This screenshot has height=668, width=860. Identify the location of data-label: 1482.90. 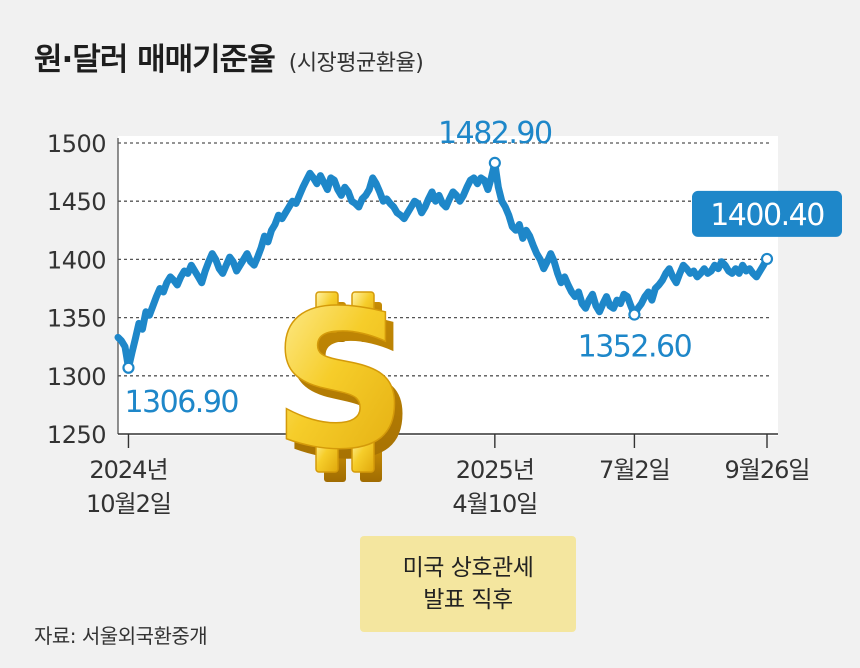
(495, 133).